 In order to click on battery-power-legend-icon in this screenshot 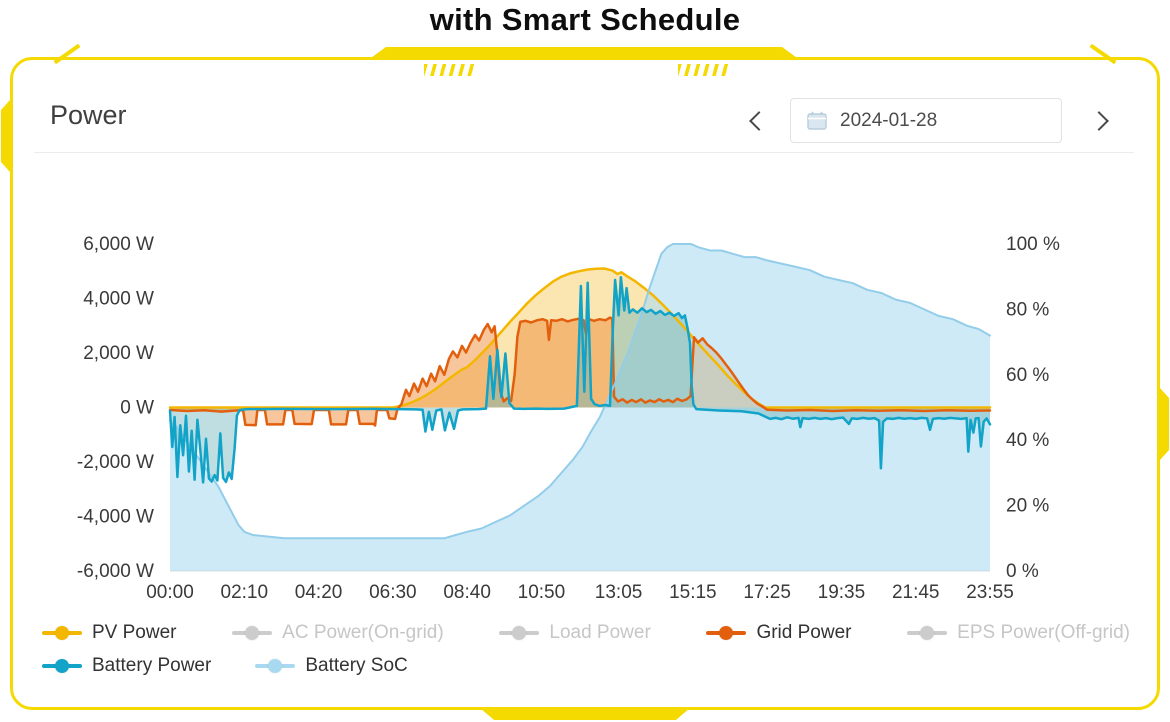, I will do `click(62, 666)`.